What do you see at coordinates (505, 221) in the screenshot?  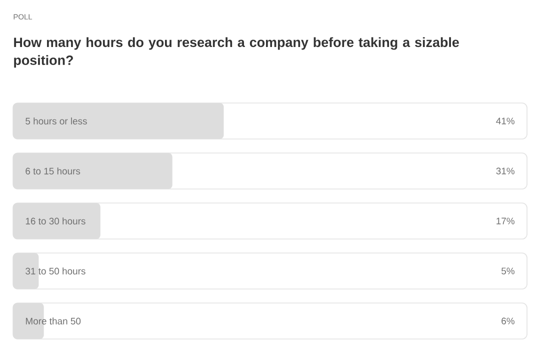 I see `data-label: 17%` at bounding box center [505, 221].